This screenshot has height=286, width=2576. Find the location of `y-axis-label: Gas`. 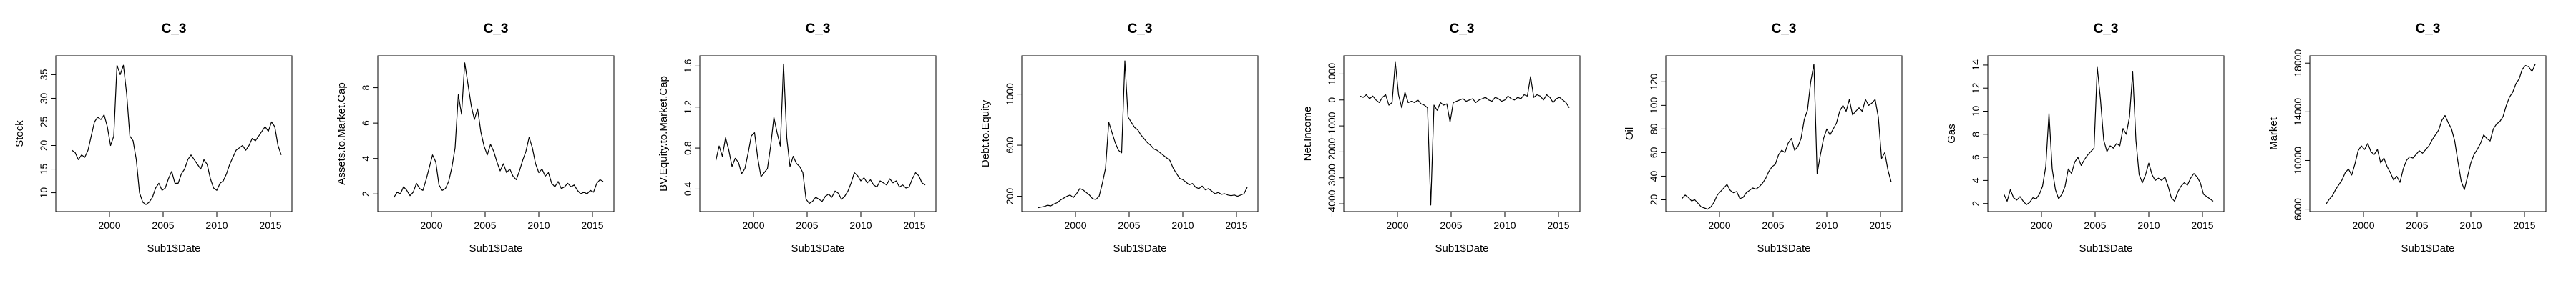

y-axis-label: Gas is located at coordinates (1952, 134).